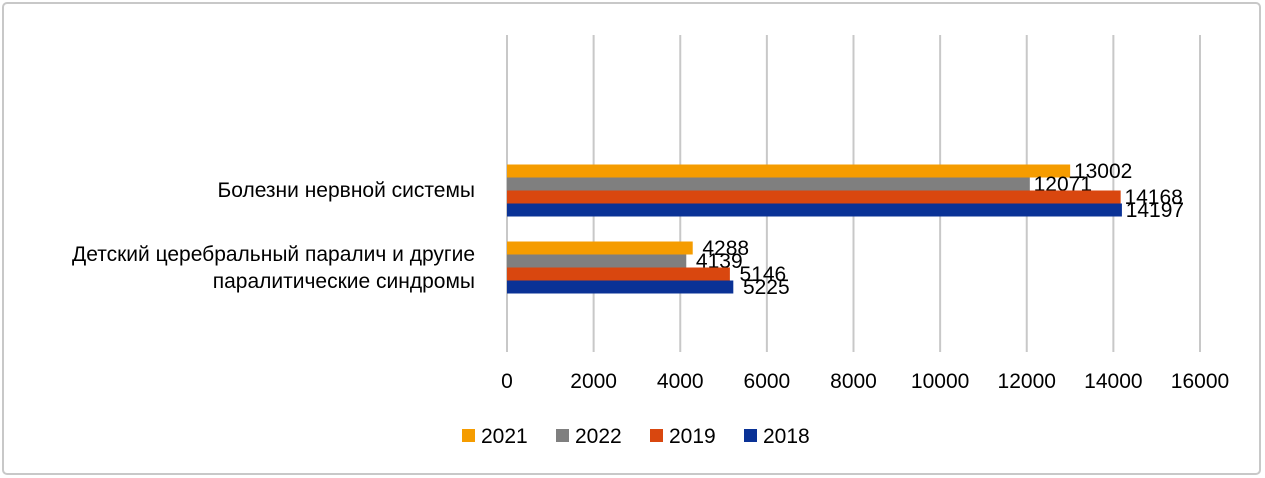 This screenshot has height=478, width=1265. Describe the element at coordinates (1113, 381) in the screenshot. I see `x-tick-label: 14000` at that location.